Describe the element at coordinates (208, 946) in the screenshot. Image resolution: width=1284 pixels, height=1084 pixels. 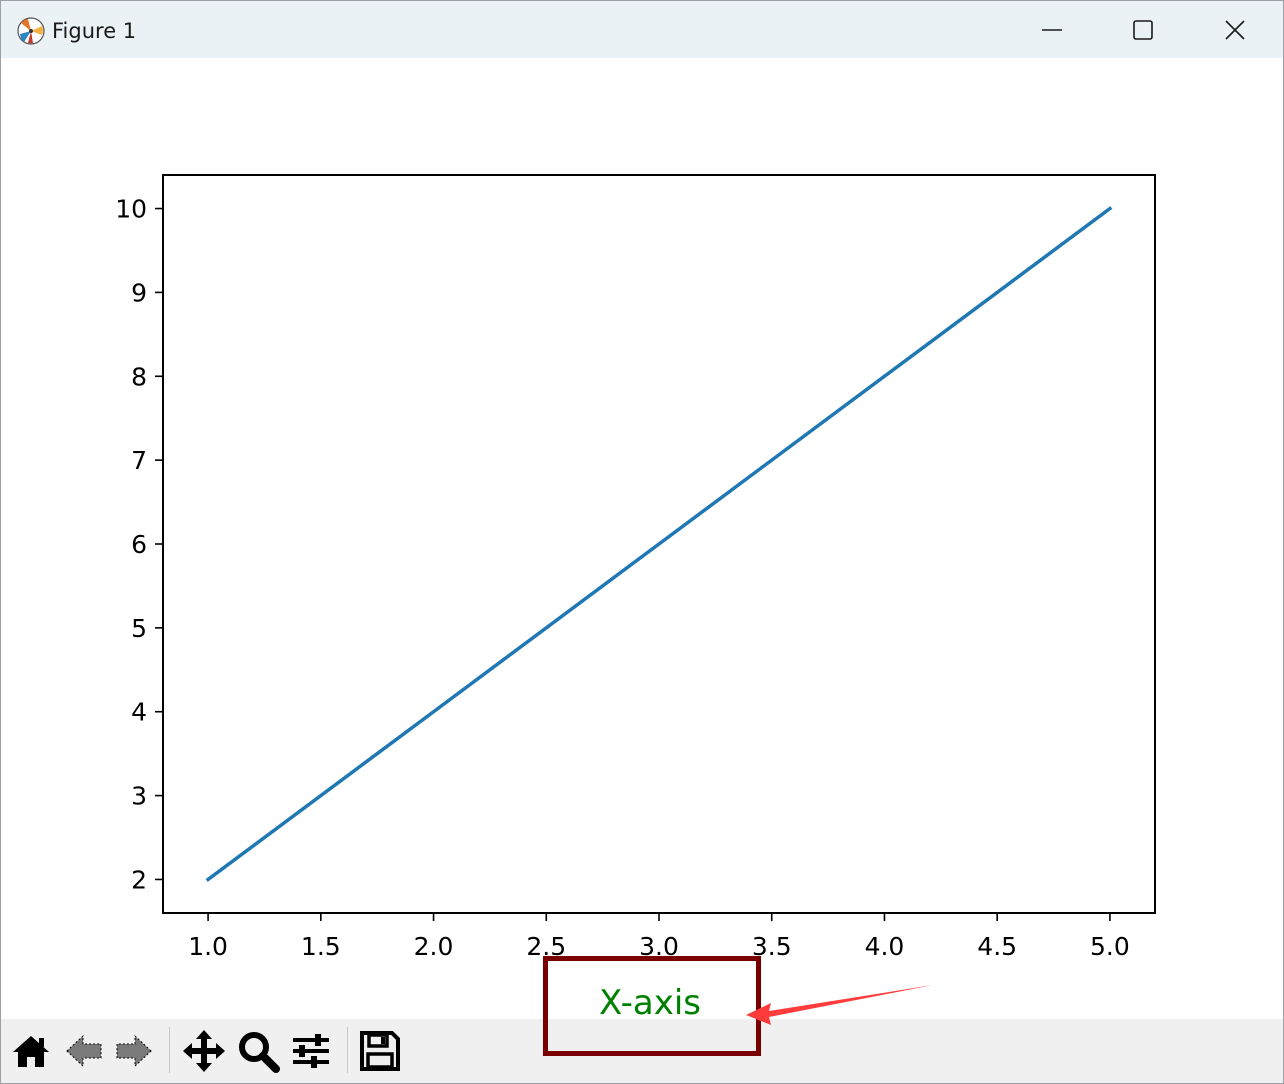
I see `x-tick-label: 1.0` at that location.